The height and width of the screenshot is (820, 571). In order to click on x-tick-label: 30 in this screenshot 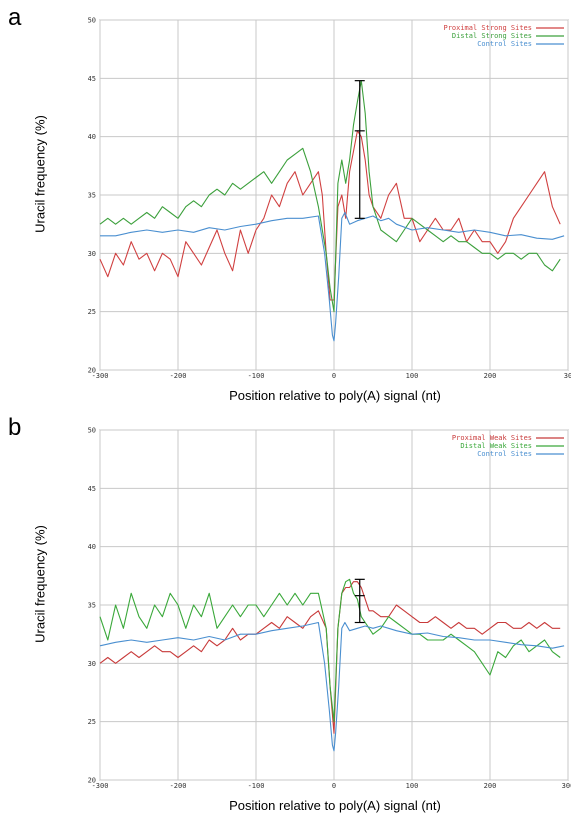, I will do `click(567, 376)`.